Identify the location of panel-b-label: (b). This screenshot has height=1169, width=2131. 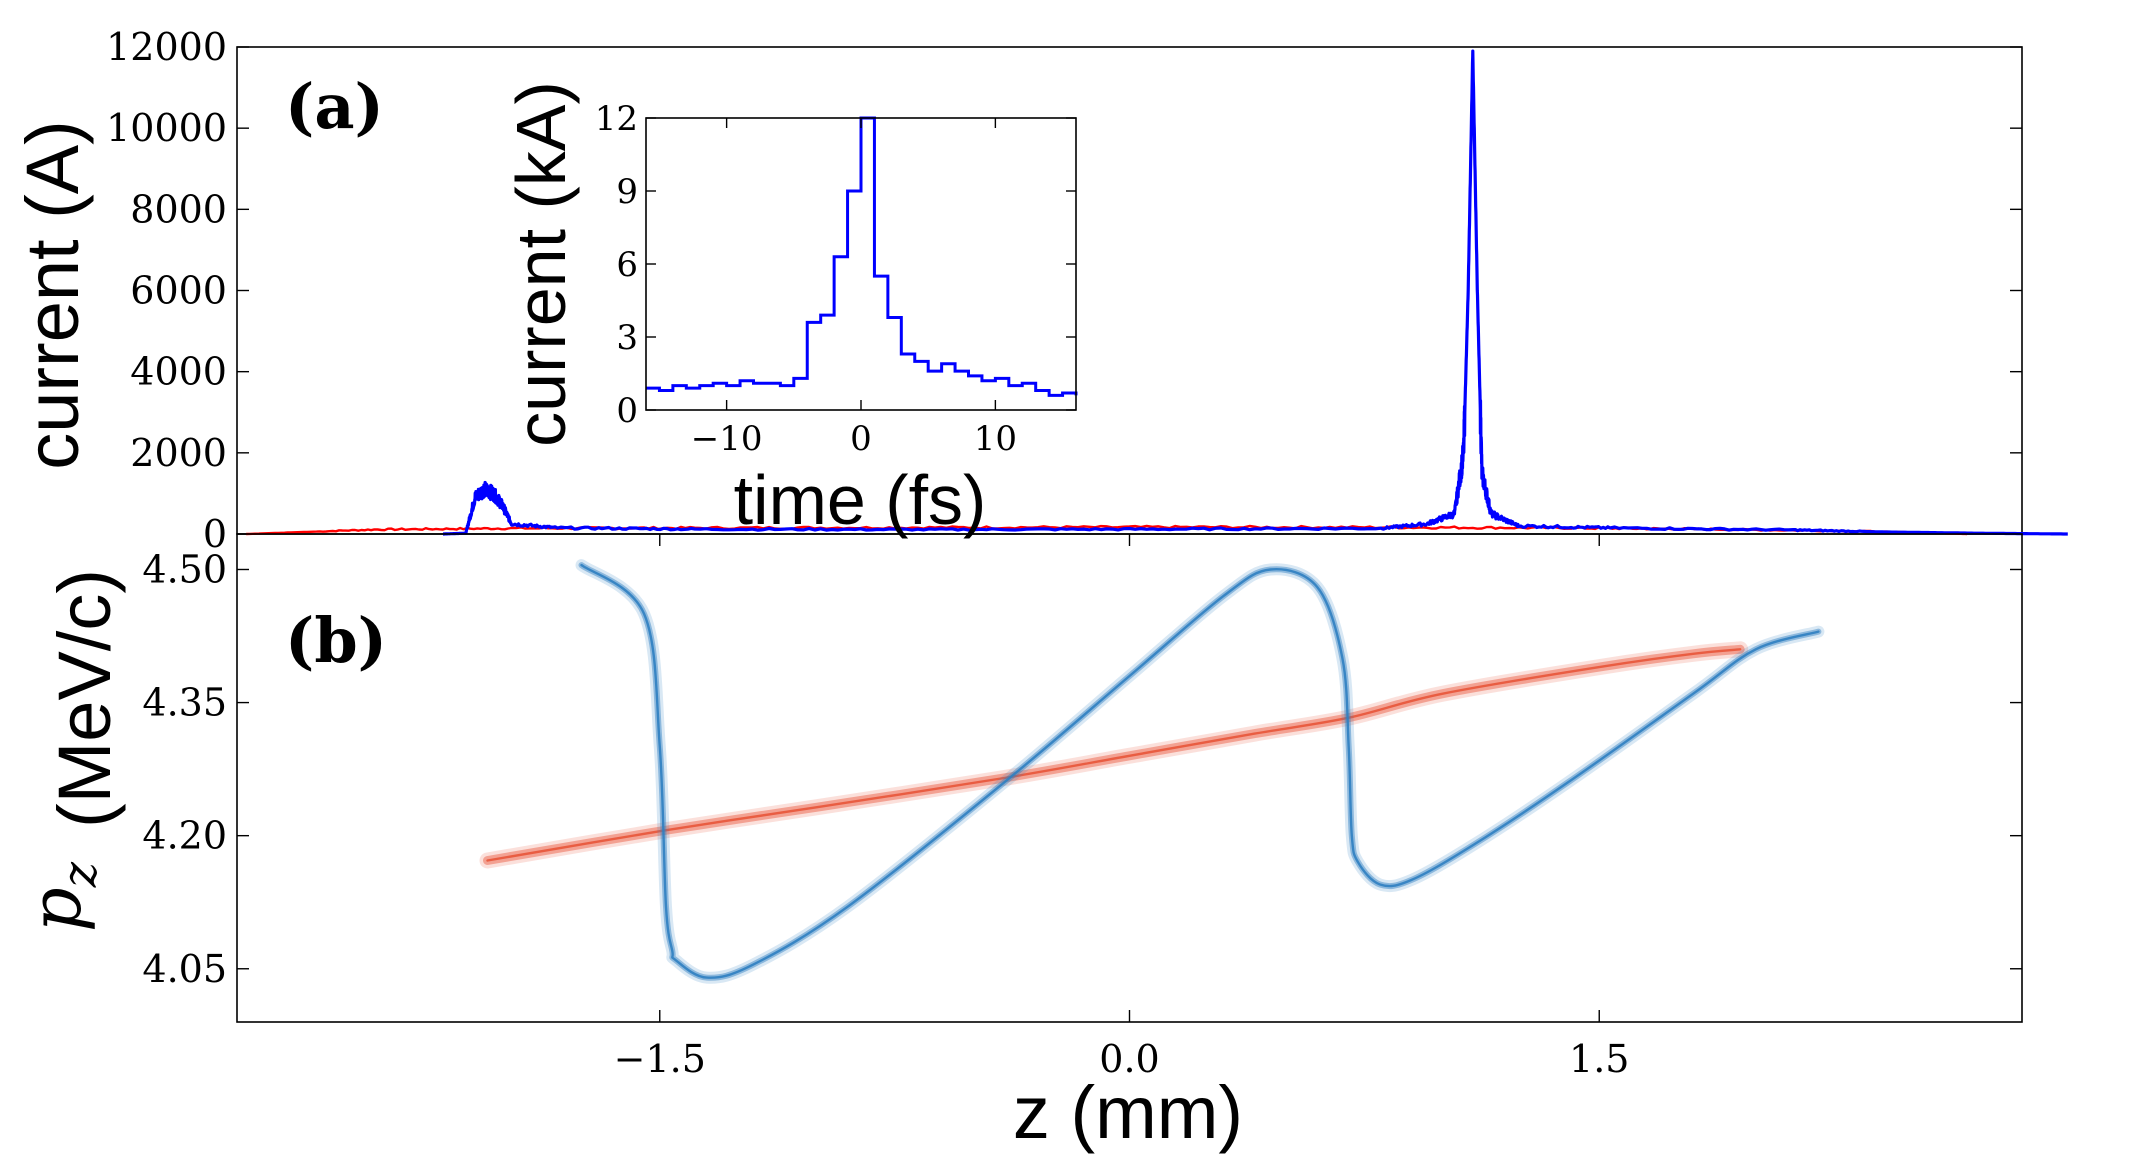
(336, 640).